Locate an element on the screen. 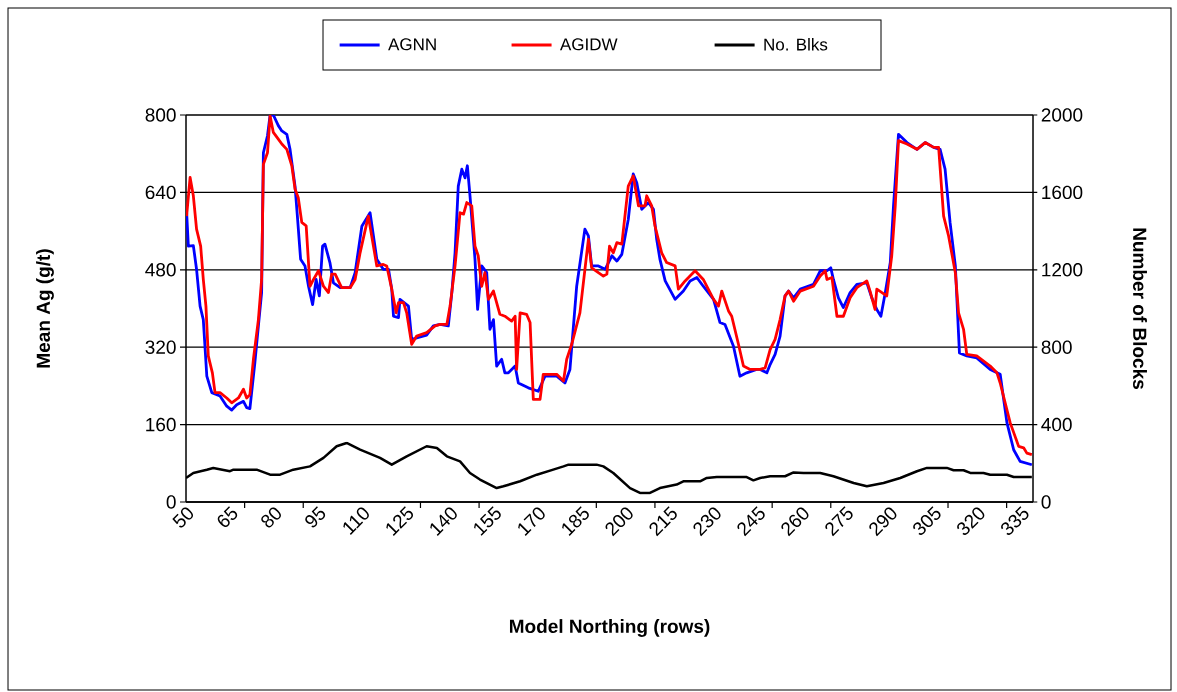 Image resolution: width=1177 pixels, height=692 pixels. x-tick-label: 305 is located at coordinates (927, 520).